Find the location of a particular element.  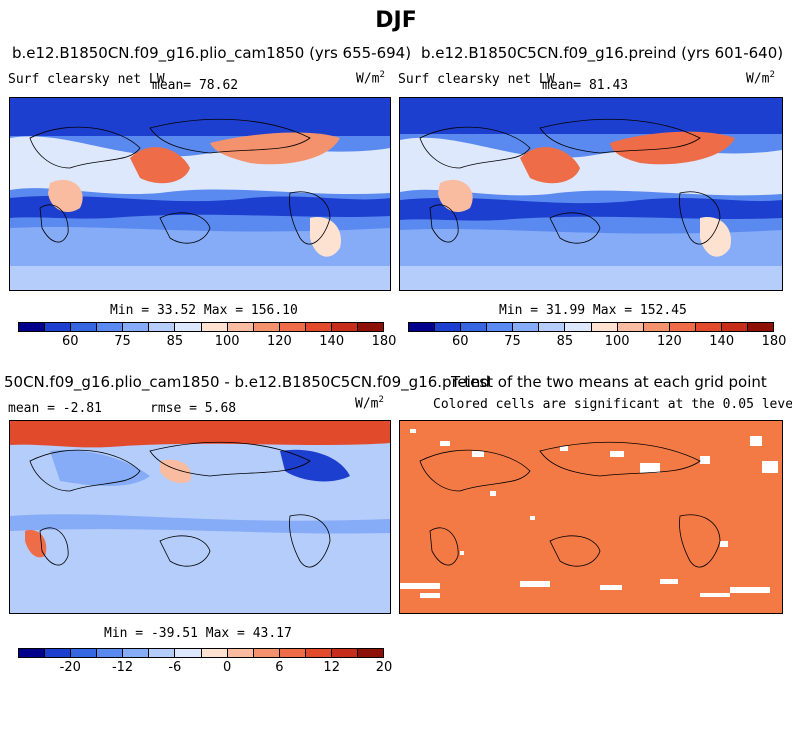

units-label-top-left: W/m2 is located at coordinates (370, 78).